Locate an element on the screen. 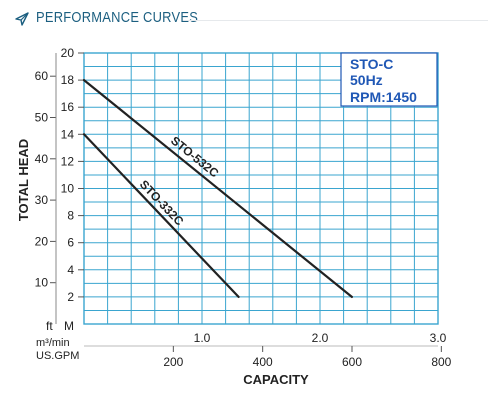  y-m-tick-label: 8 is located at coordinates (70, 216).